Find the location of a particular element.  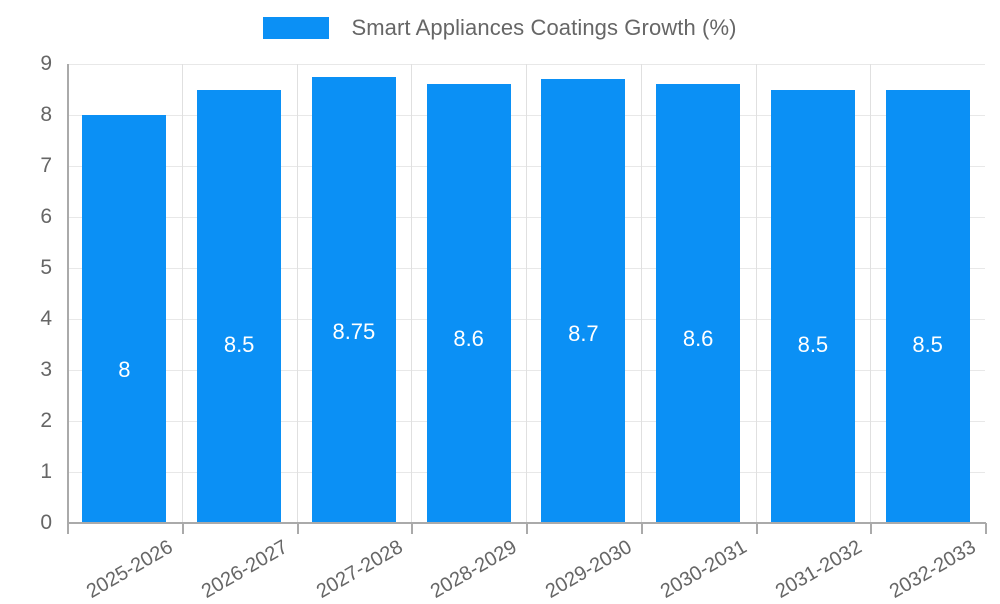

y-axis-tick-text: 8 is located at coordinates (46, 114).